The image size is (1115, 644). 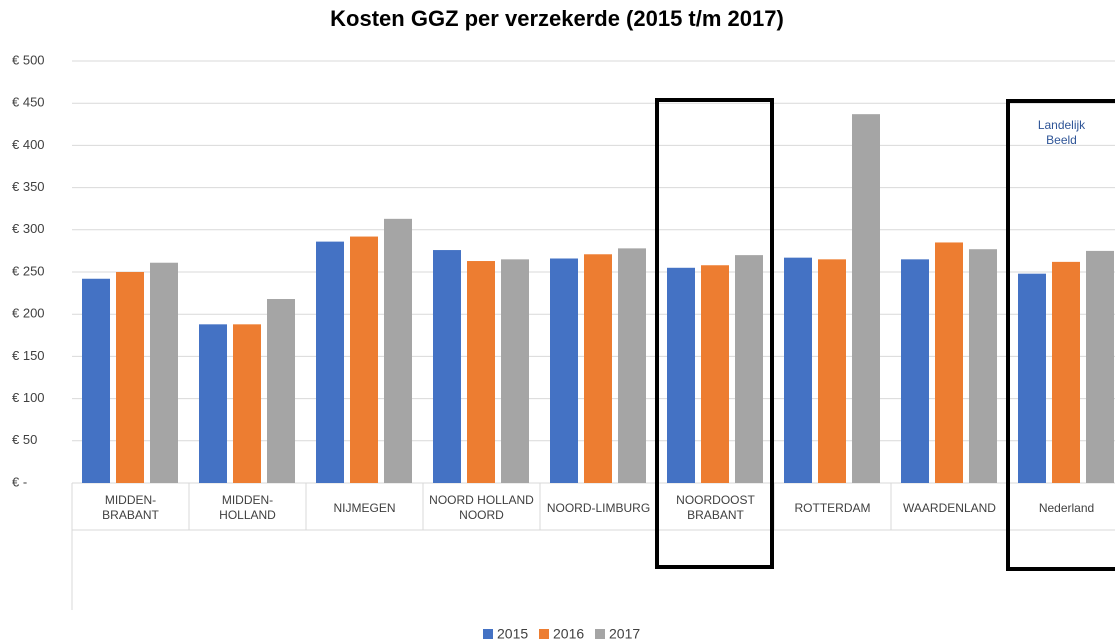 I want to click on y-tick-label: € 400, so click(x=28, y=144).